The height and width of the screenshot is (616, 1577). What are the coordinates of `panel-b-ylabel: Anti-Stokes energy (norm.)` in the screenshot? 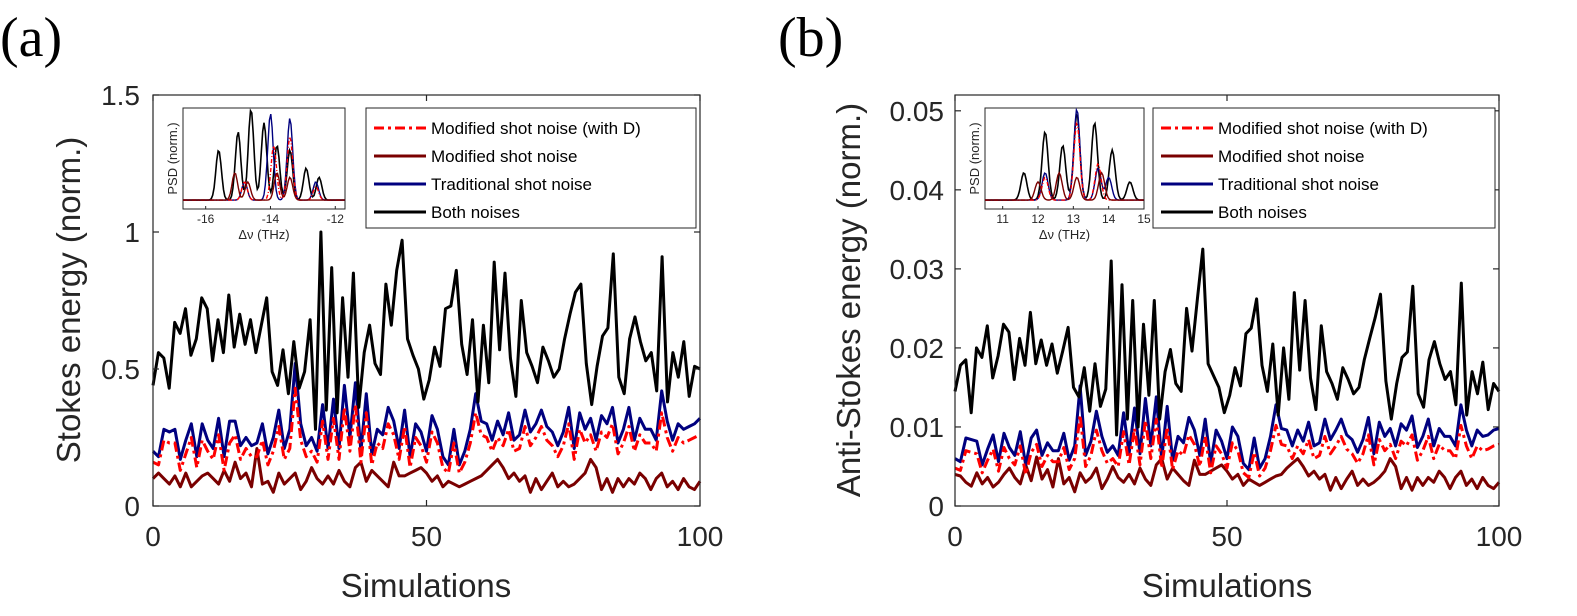 It's located at (848, 300).